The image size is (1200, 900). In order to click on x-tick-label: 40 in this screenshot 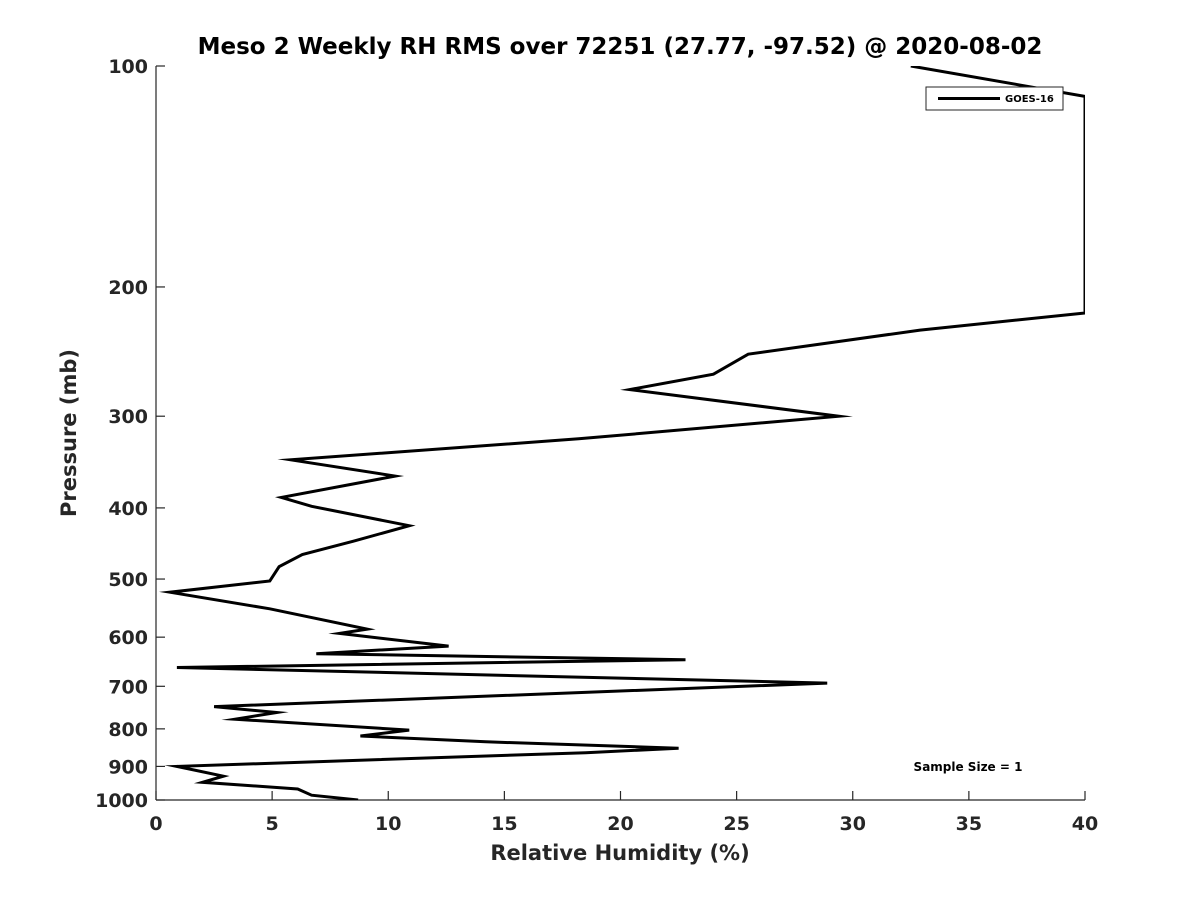, I will do `click(1085, 824)`.